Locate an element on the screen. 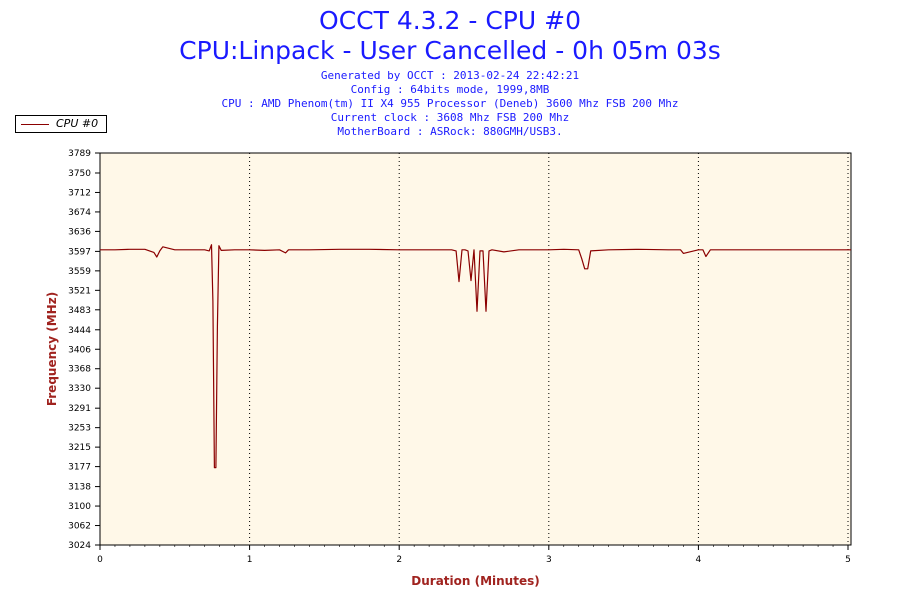 This screenshot has height=600, width=900. y-tick-label: 3444 is located at coordinates (79, 331).